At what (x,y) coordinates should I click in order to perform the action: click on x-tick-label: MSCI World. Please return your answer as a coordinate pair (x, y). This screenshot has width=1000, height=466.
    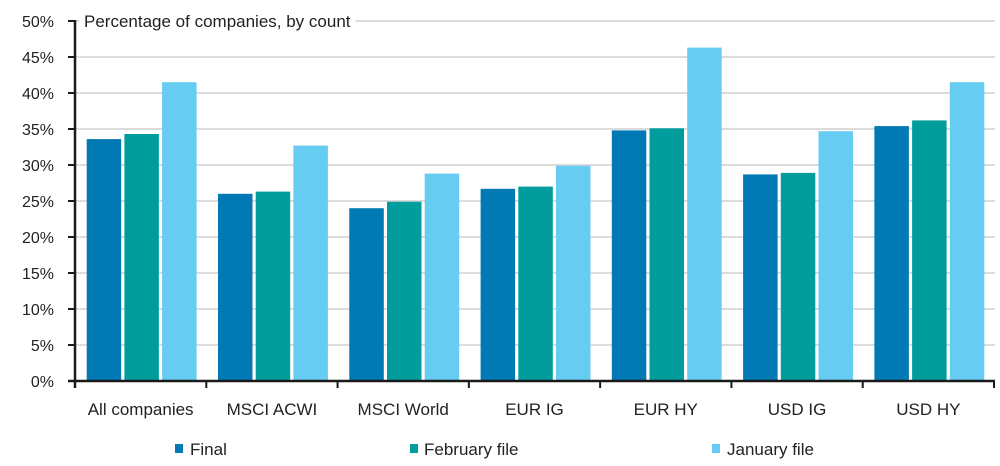
    Looking at the image, I should click on (403, 409).